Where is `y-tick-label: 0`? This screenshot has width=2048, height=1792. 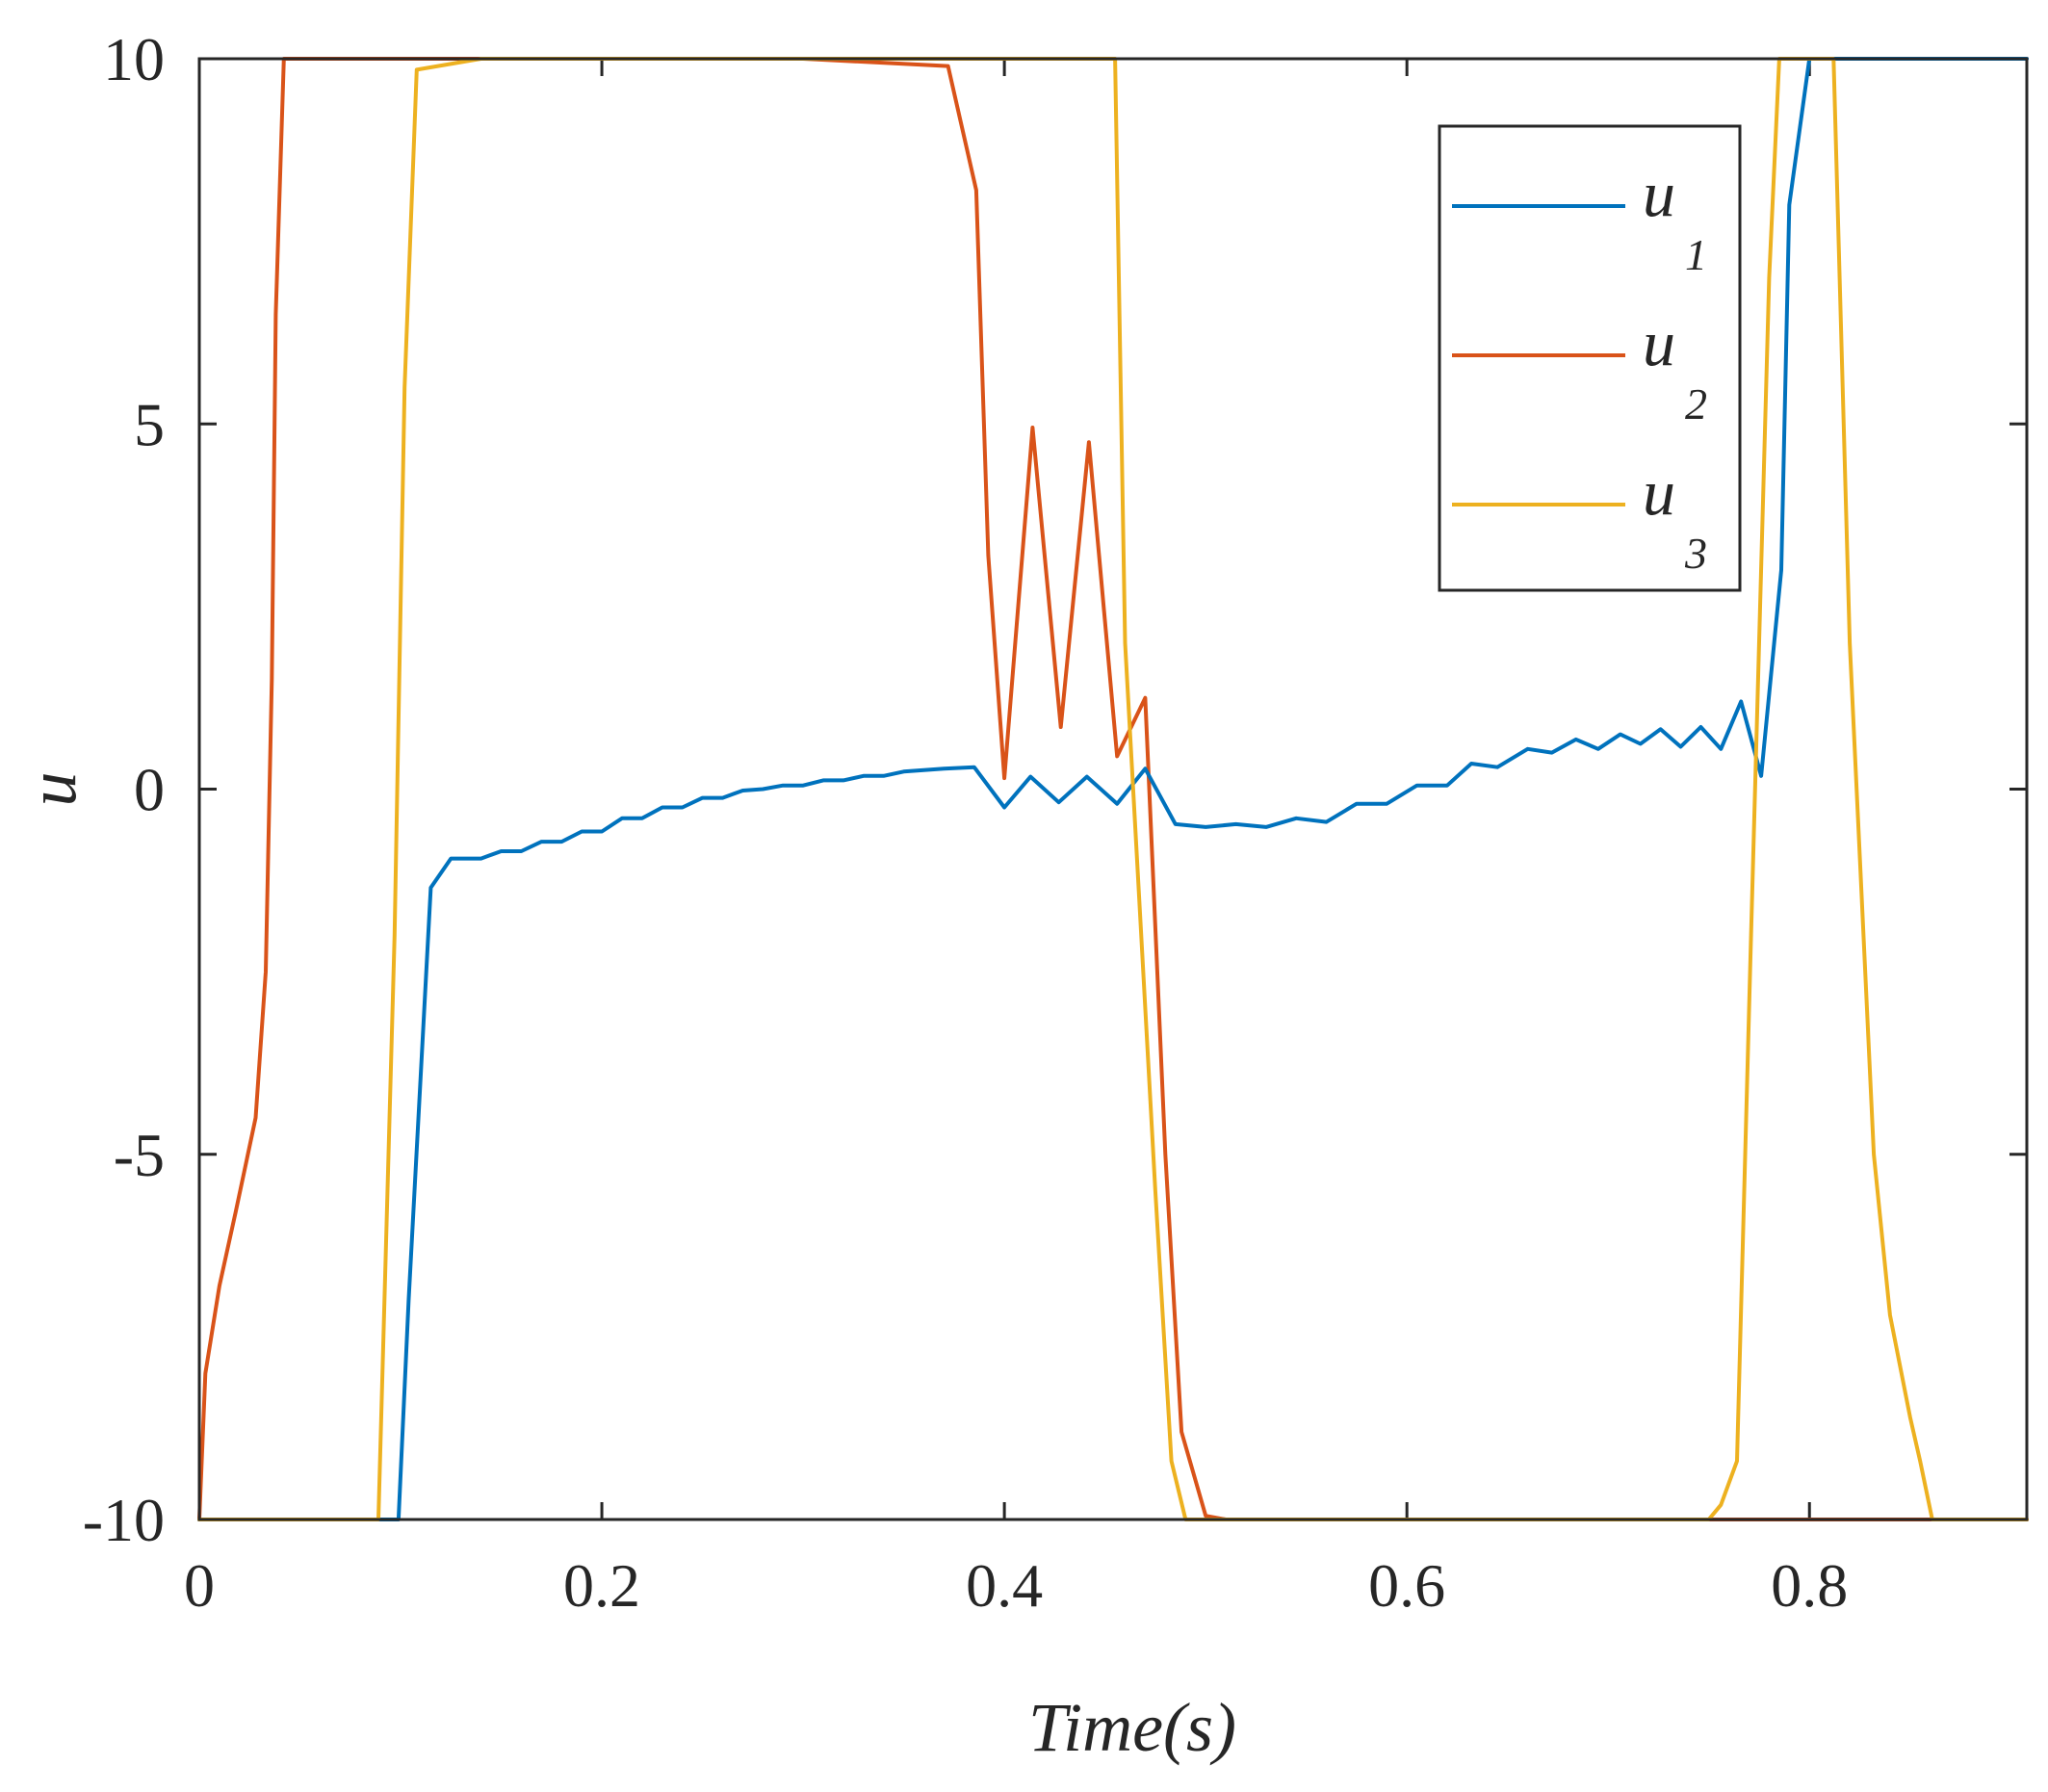 y-tick-label: 0 is located at coordinates (149, 790).